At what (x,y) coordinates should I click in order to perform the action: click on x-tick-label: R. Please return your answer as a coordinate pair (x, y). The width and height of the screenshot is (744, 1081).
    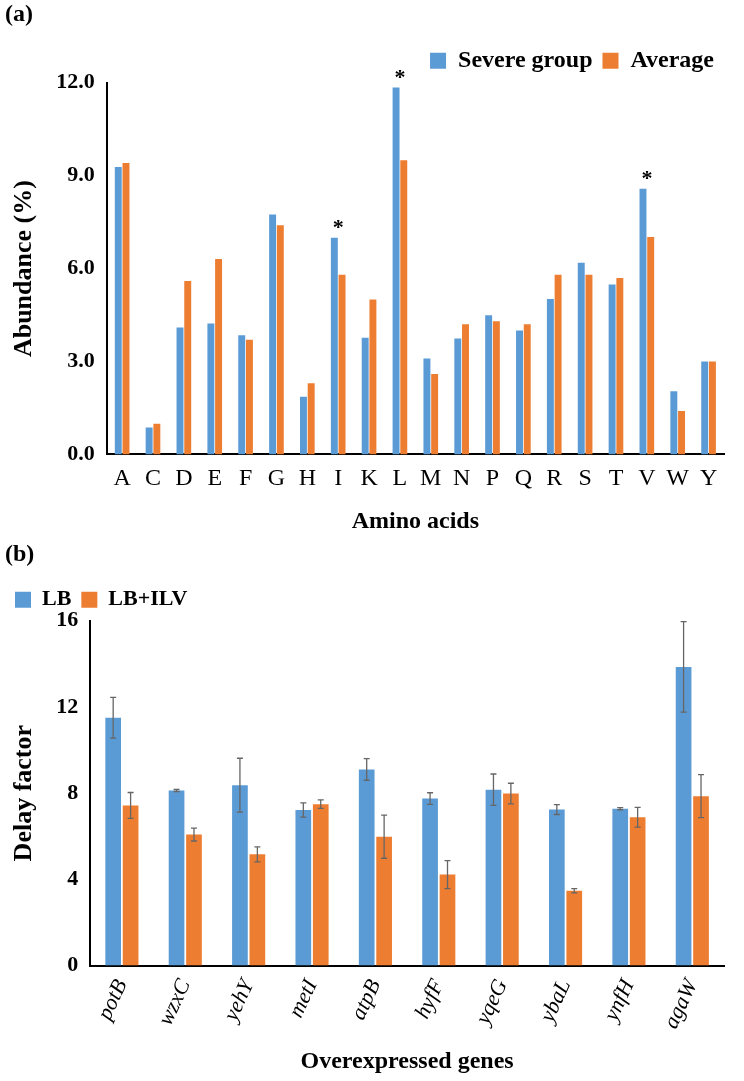
    Looking at the image, I should click on (554, 477).